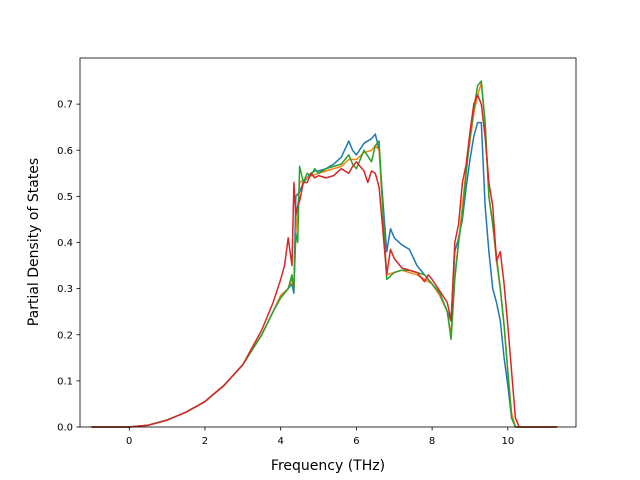 This screenshot has height=480, width=640. I want to click on x-axis-label: Frequency (THz), so click(328, 466).